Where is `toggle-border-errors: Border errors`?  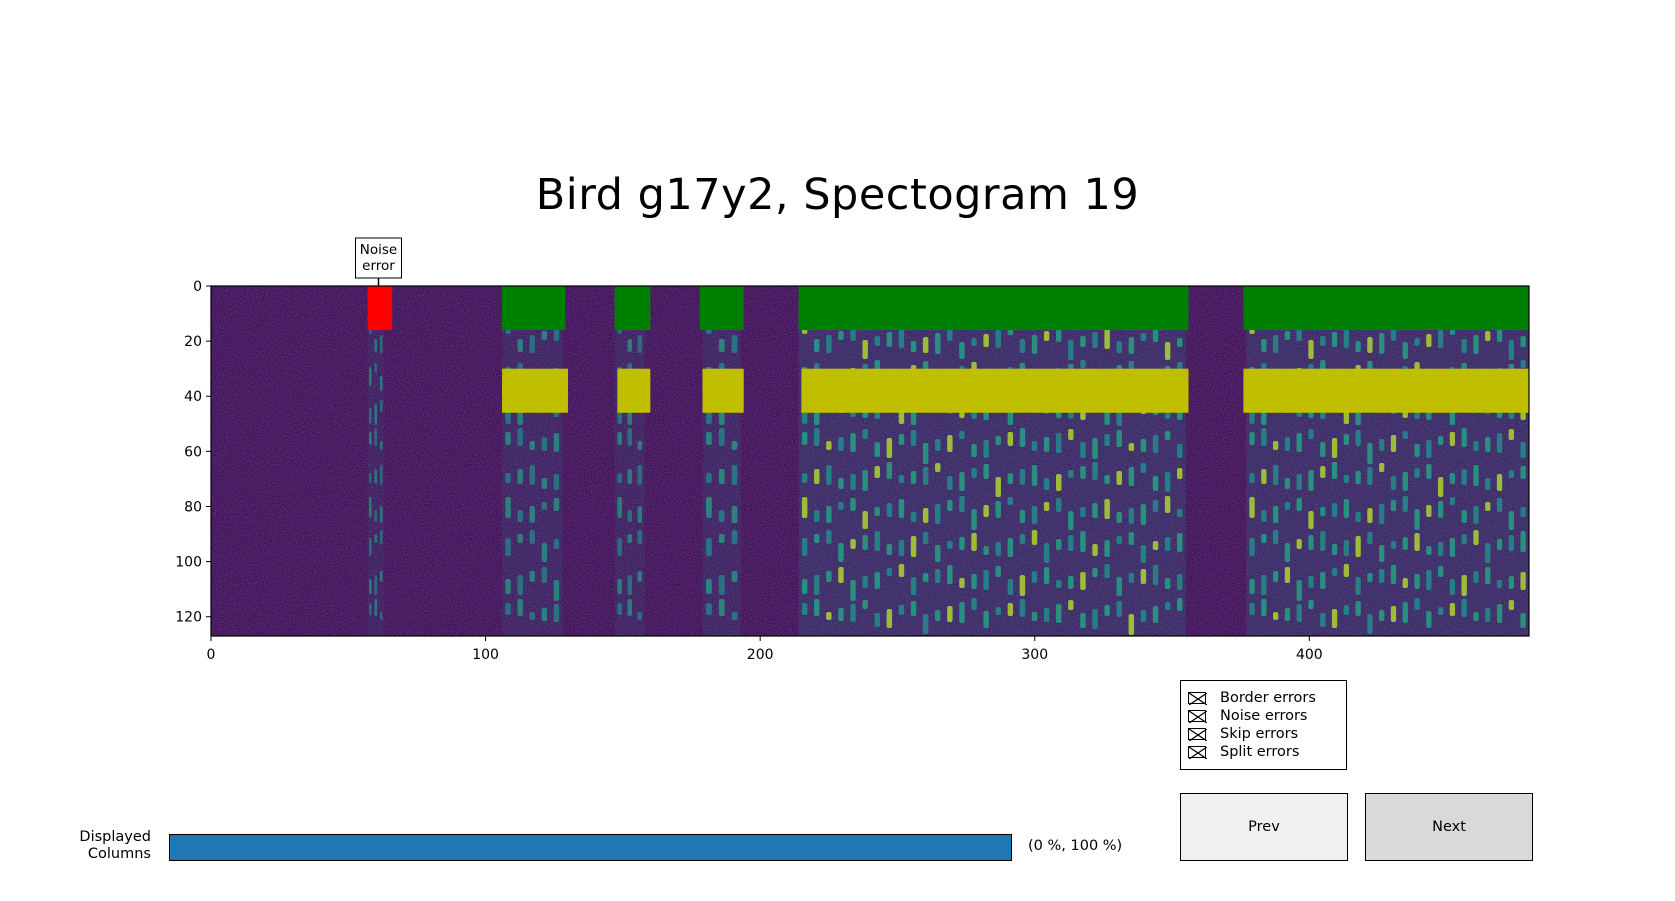
toggle-border-errors: Border errors is located at coordinates (1263, 698).